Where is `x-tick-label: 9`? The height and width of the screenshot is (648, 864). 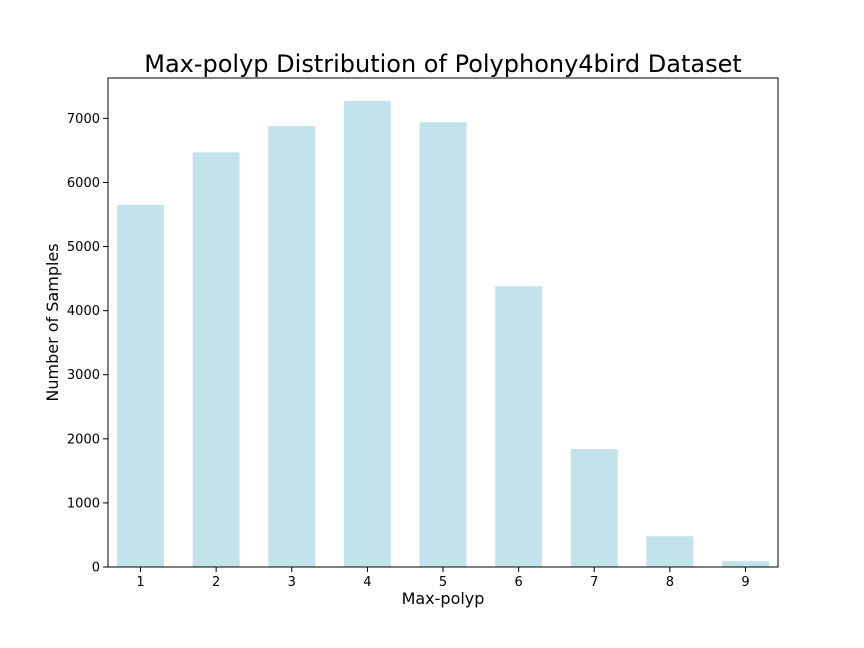 x-tick-label: 9 is located at coordinates (745, 582).